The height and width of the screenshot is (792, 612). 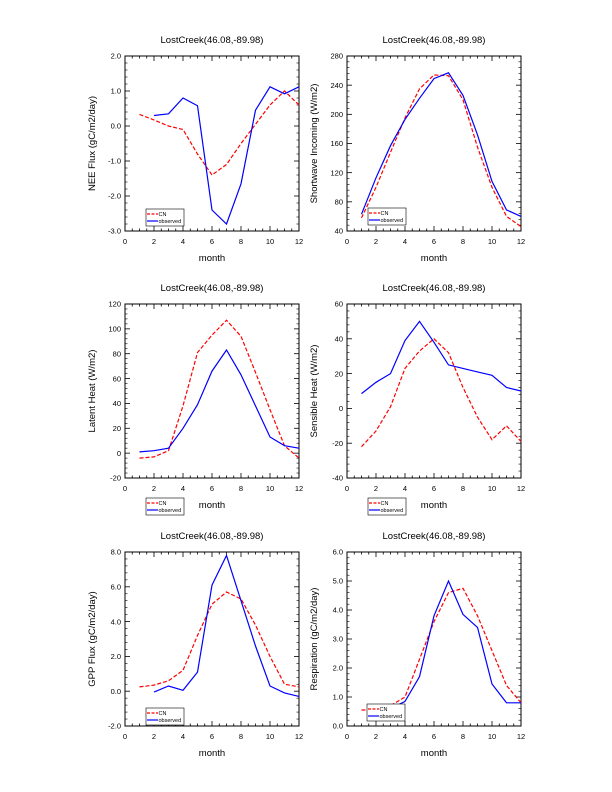 I want to click on y-axis-label: Respiration (gC/m2/day), so click(x=314, y=639).